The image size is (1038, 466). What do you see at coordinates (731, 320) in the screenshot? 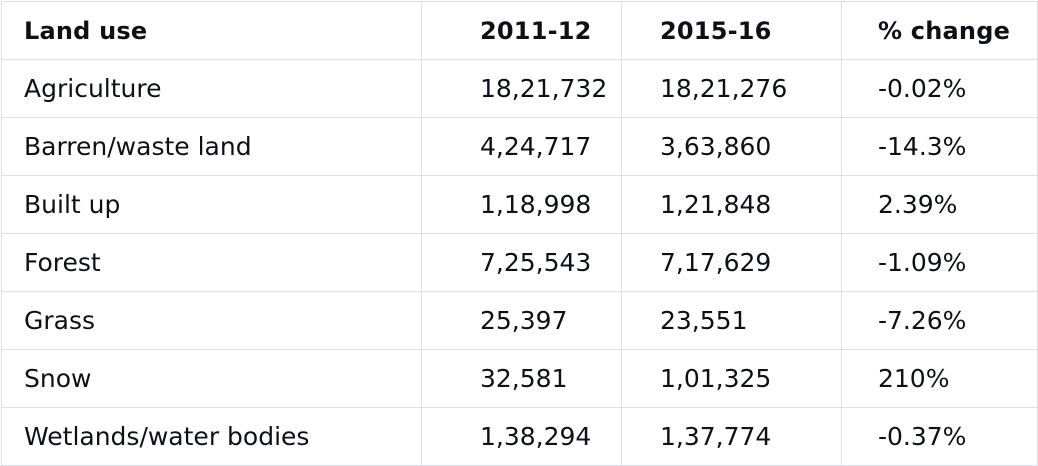
I see `cell-2015-16: 23,551` at bounding box center [731, 320].